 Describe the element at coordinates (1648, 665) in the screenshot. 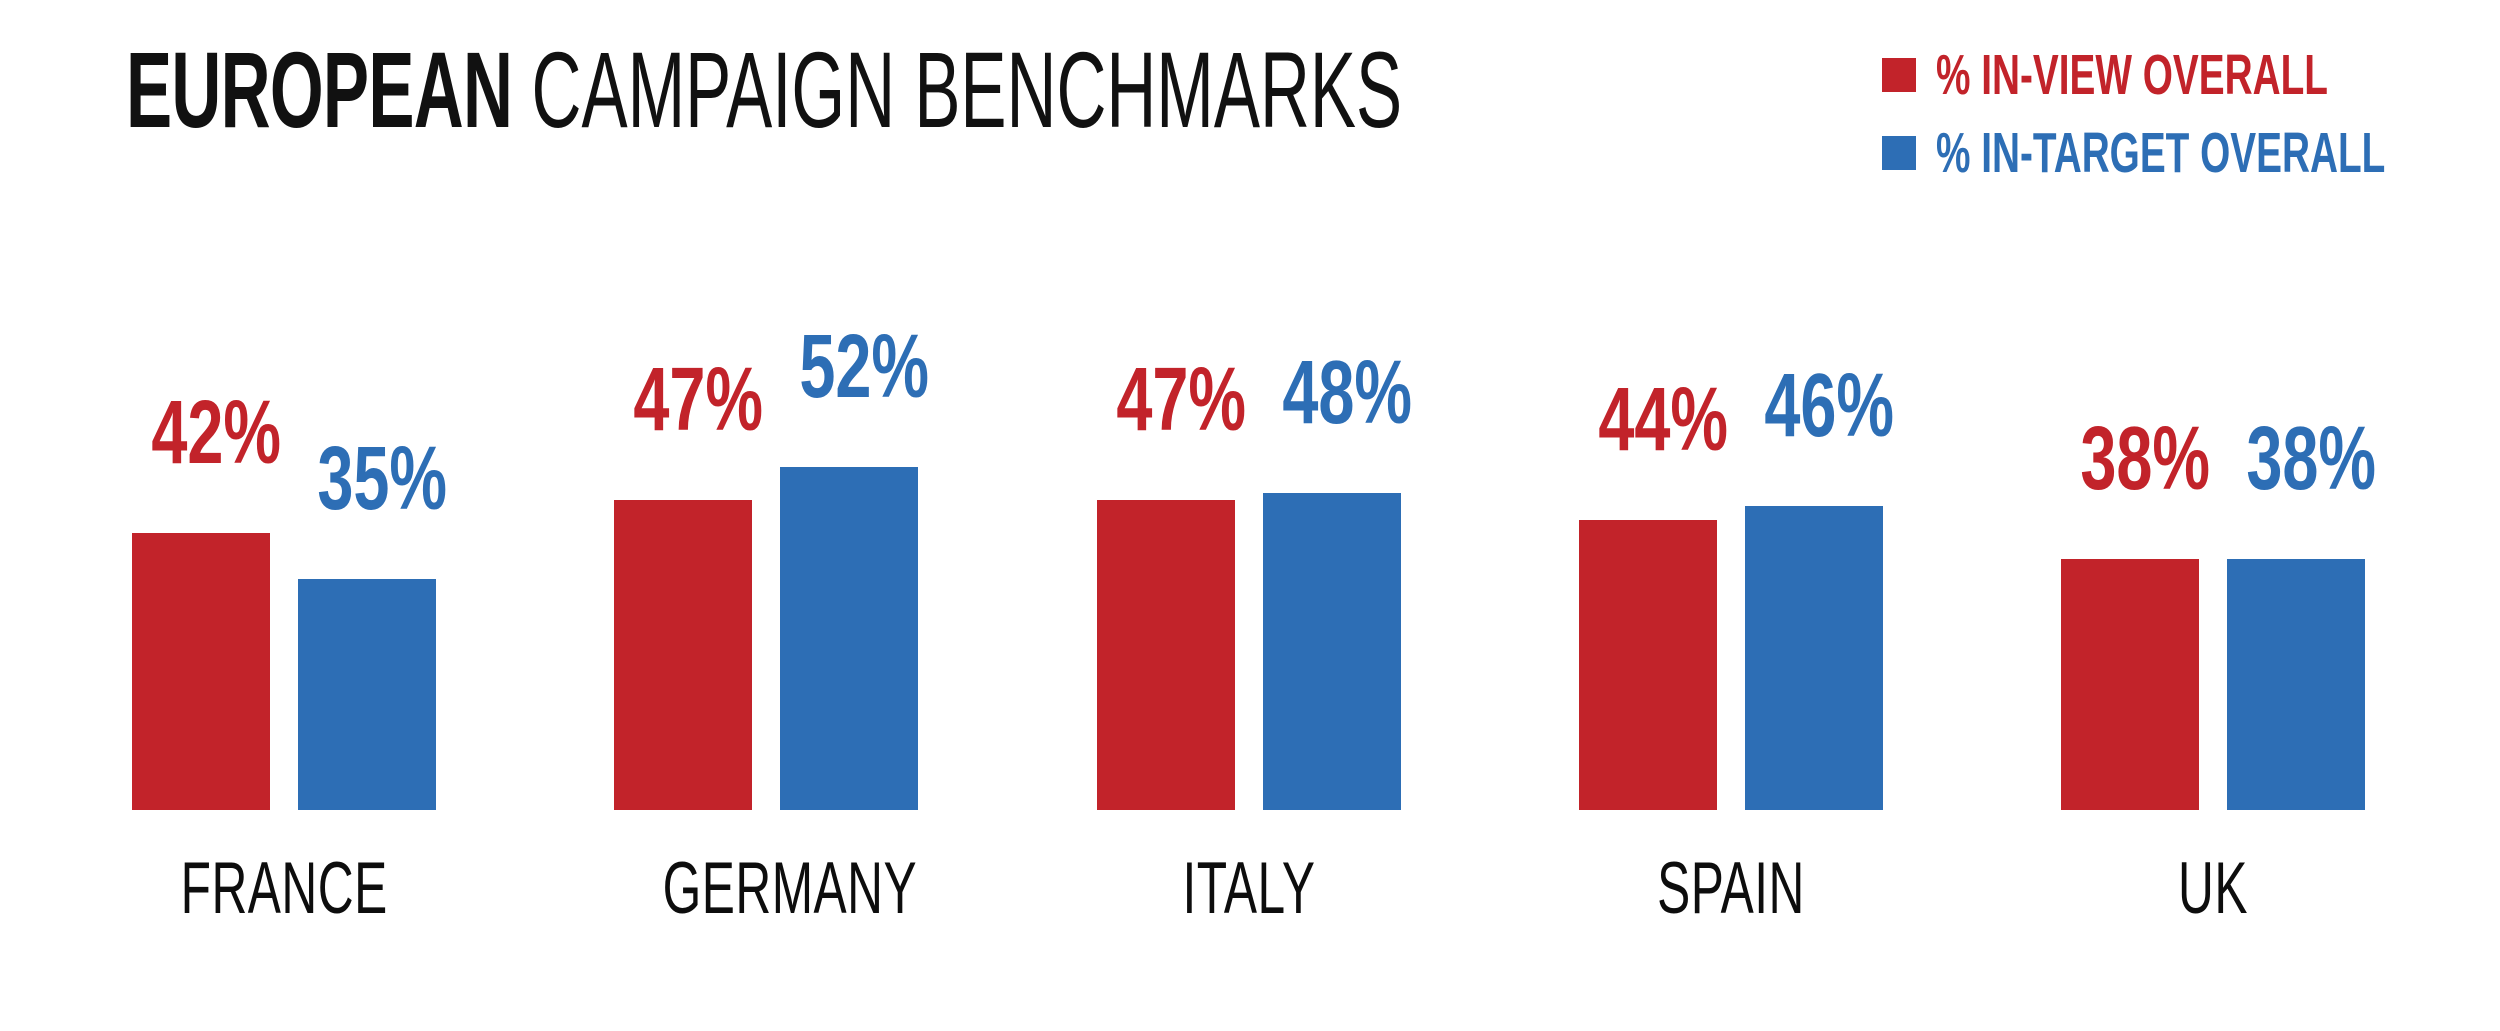

I see `bar-inview-spain` at that location.